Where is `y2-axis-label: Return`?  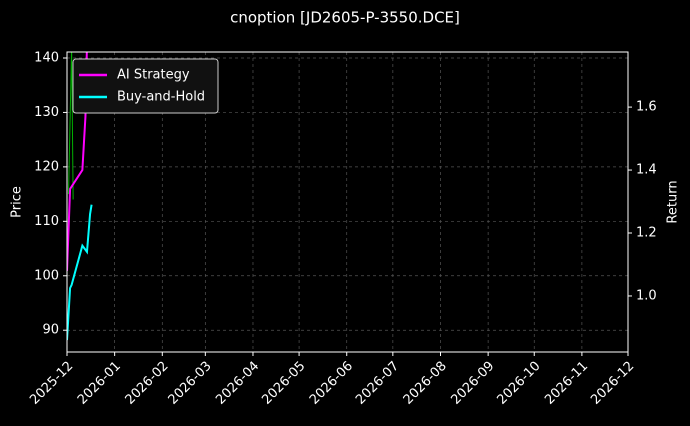
y2-axis-label: Return is located at coordinates (673, 201).